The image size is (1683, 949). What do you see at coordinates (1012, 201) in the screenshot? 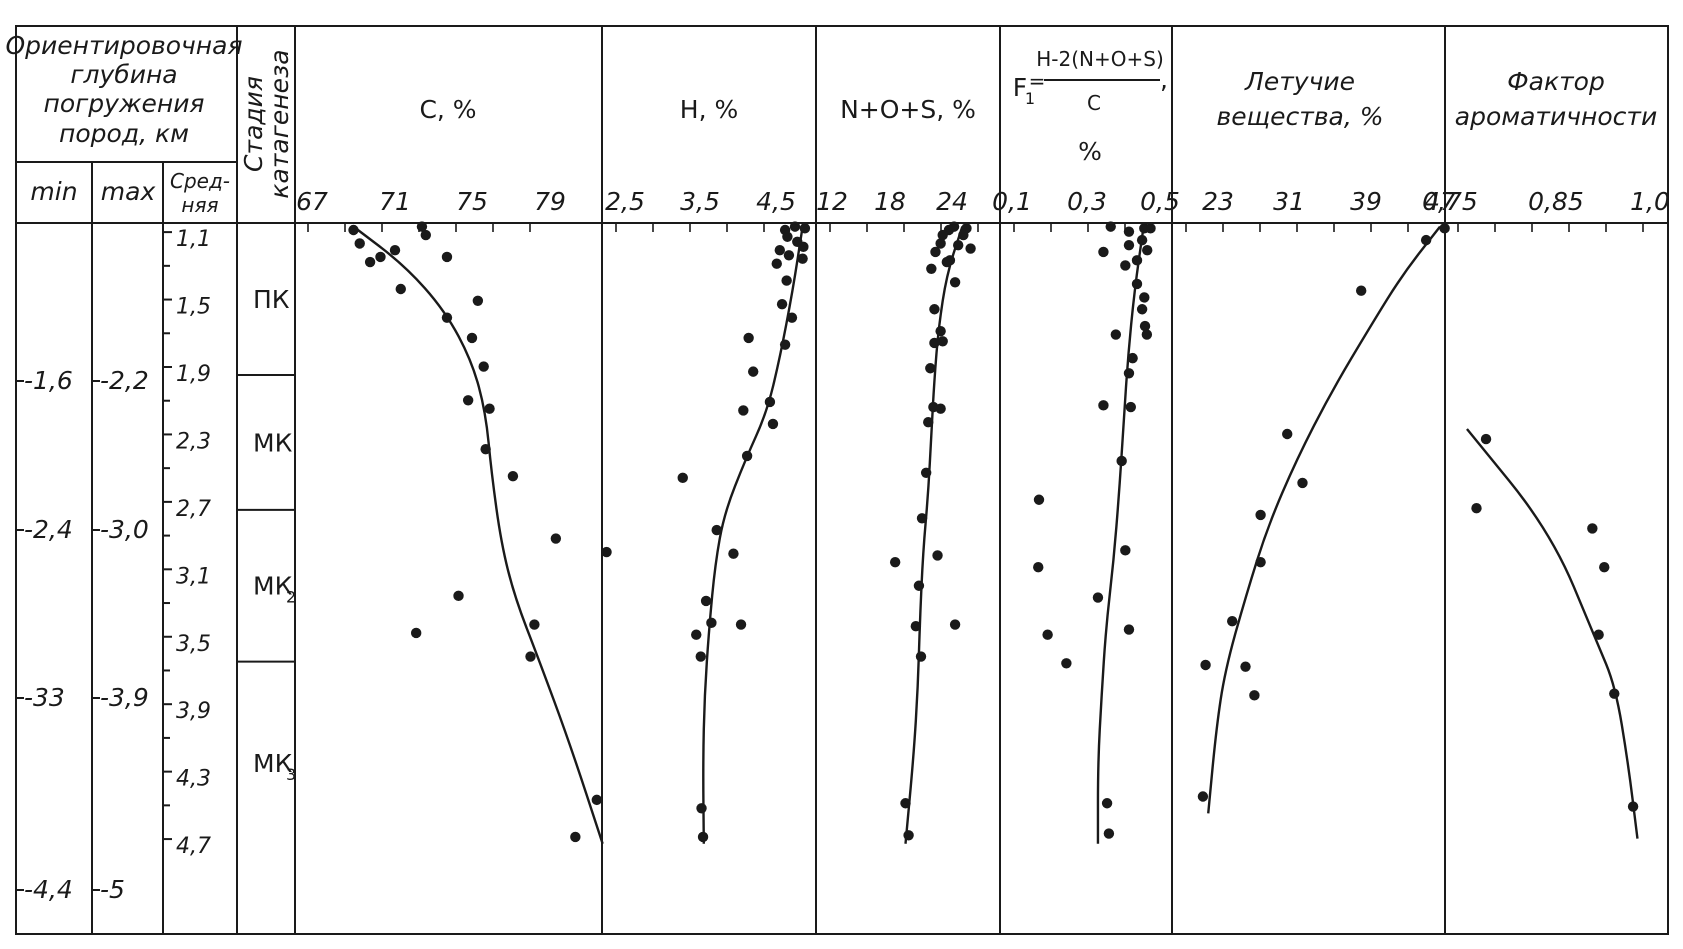
I see `x-tick-label: 0,1` at bounding box center [1012, 201].